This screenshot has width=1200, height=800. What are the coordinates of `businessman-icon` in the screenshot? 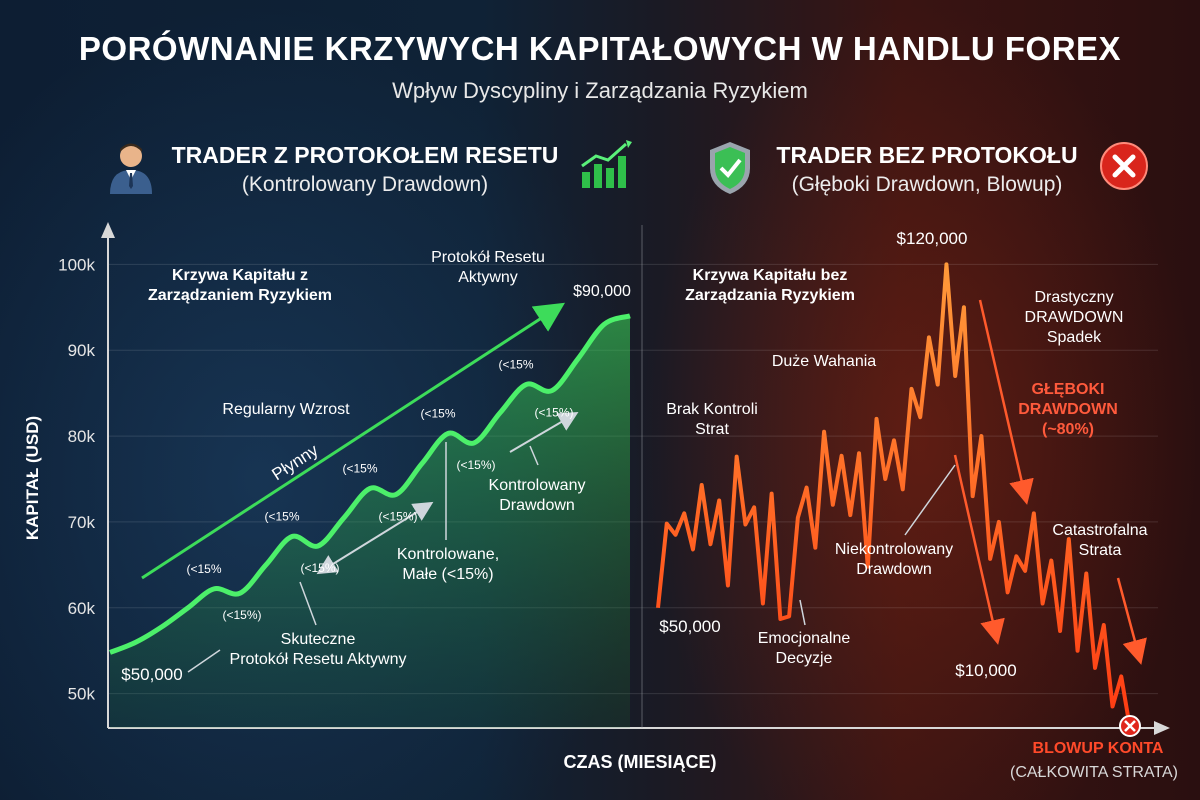 It's located at (131, 168).